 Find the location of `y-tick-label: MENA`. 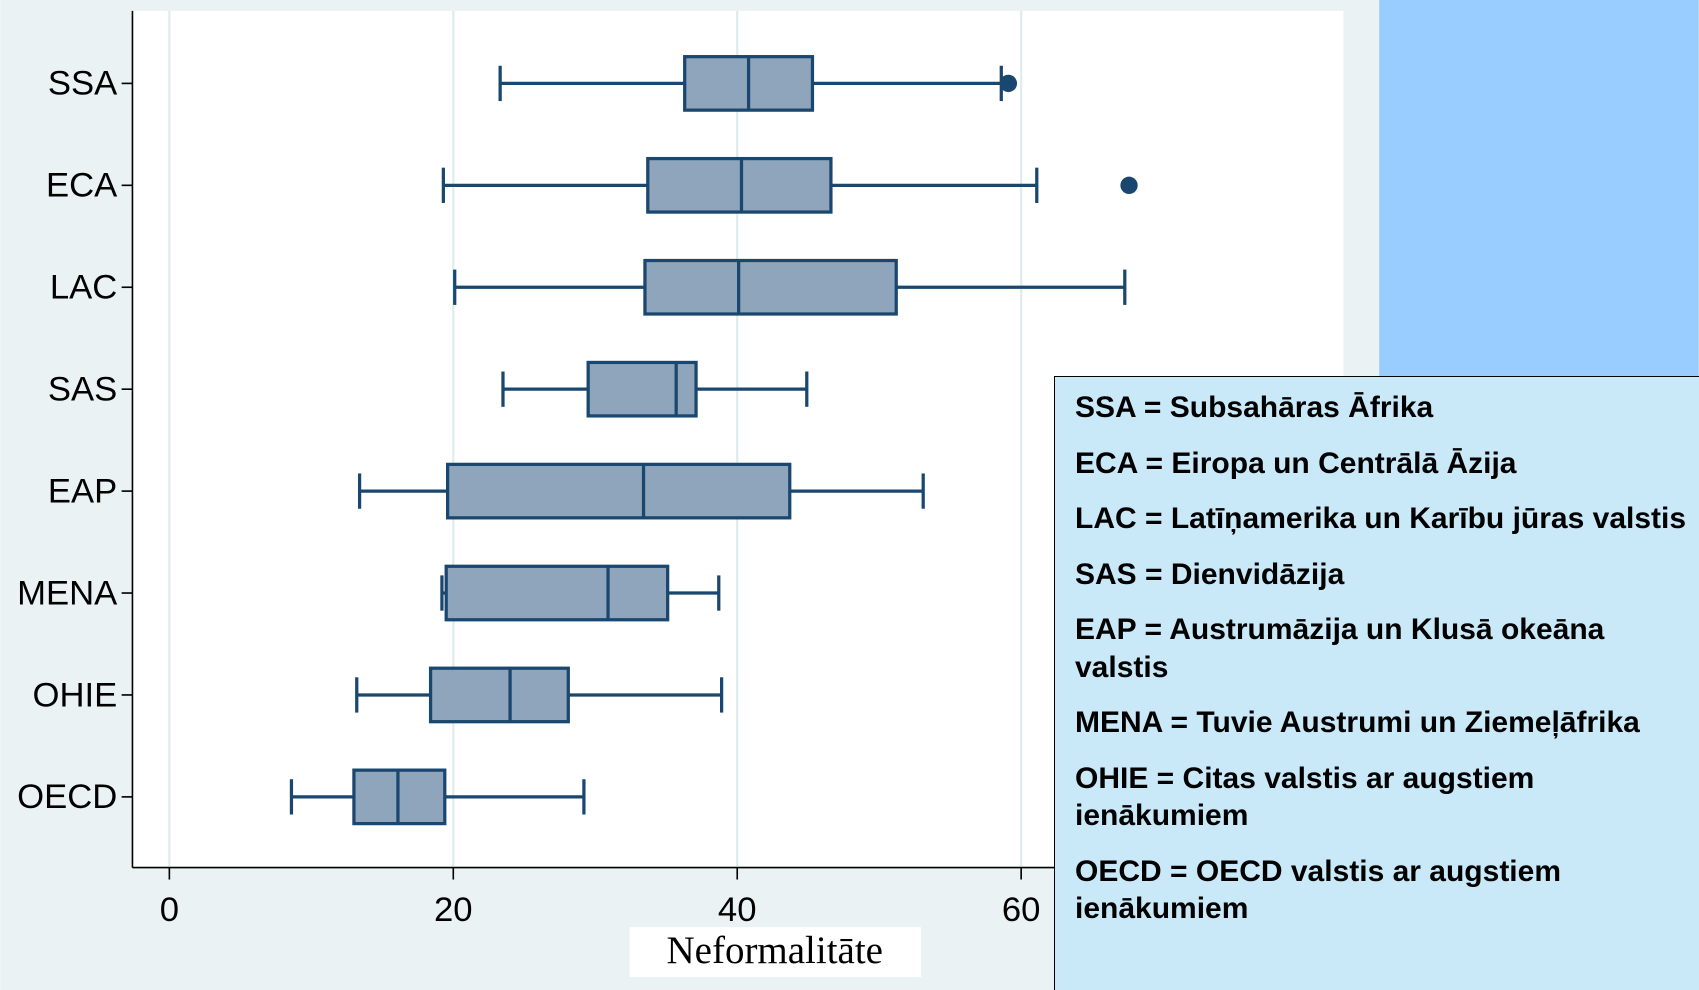

y-tick-label: MENA is located at coordinates (67, 593).